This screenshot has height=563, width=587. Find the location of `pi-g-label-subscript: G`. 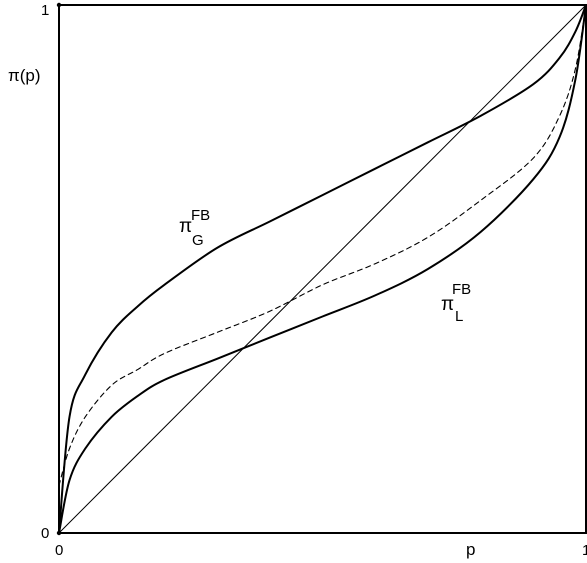

pi-g-label-subscript: G is located at coordinates (198, 240).